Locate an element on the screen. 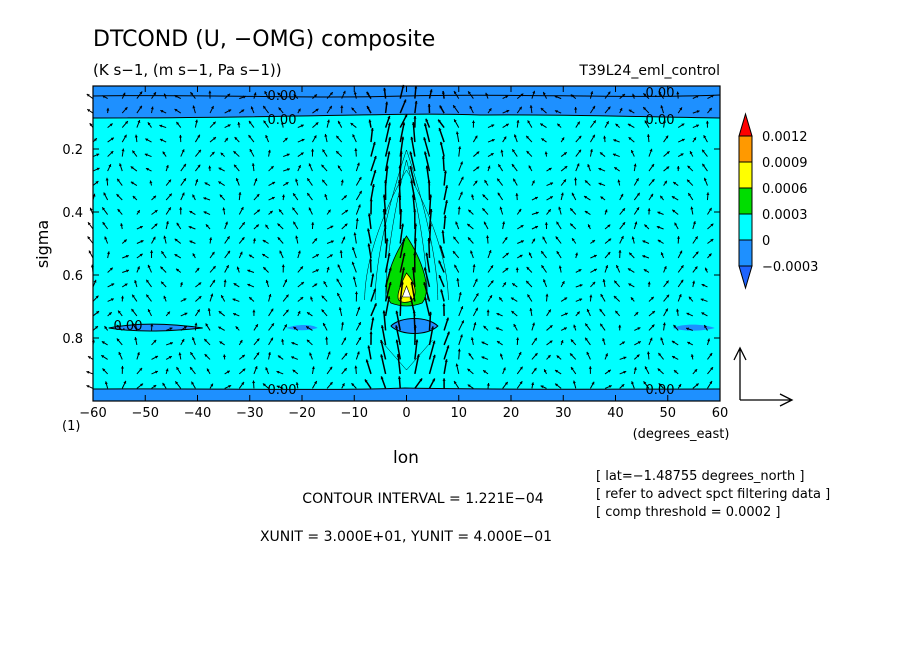 The image size is (904, 654). run-label: T39L24_eml_control is located at coordinates (649, 71).